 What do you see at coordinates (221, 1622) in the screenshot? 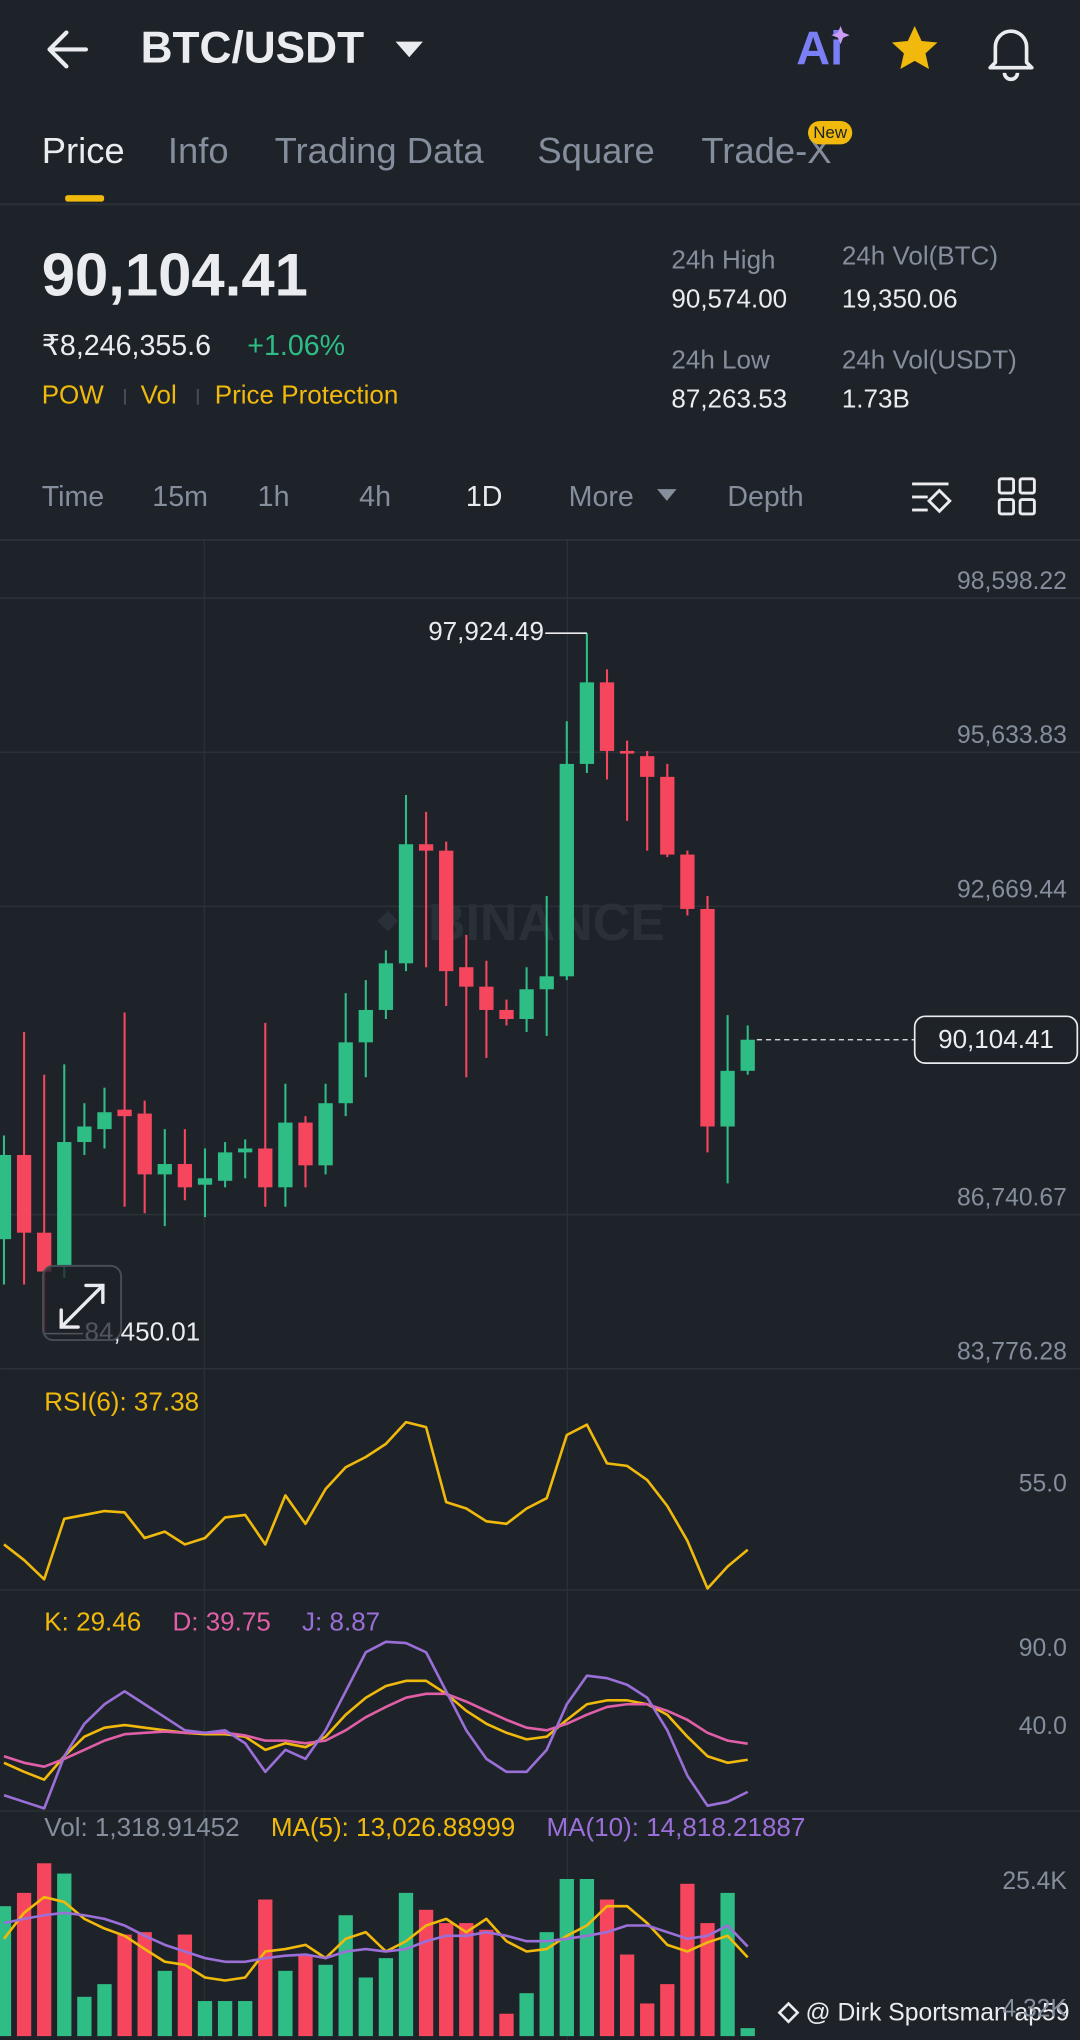
I see `legend-entry: D: 39.75` at bounding box center [221, 1622].